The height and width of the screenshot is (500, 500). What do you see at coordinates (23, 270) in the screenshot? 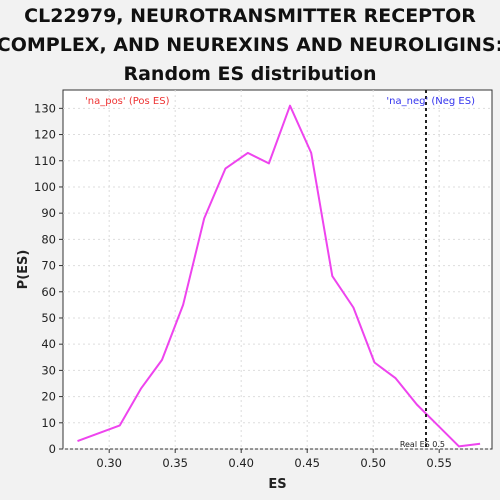
I see `y-axis-label: P(ES)` at bounding box center [23, 270].